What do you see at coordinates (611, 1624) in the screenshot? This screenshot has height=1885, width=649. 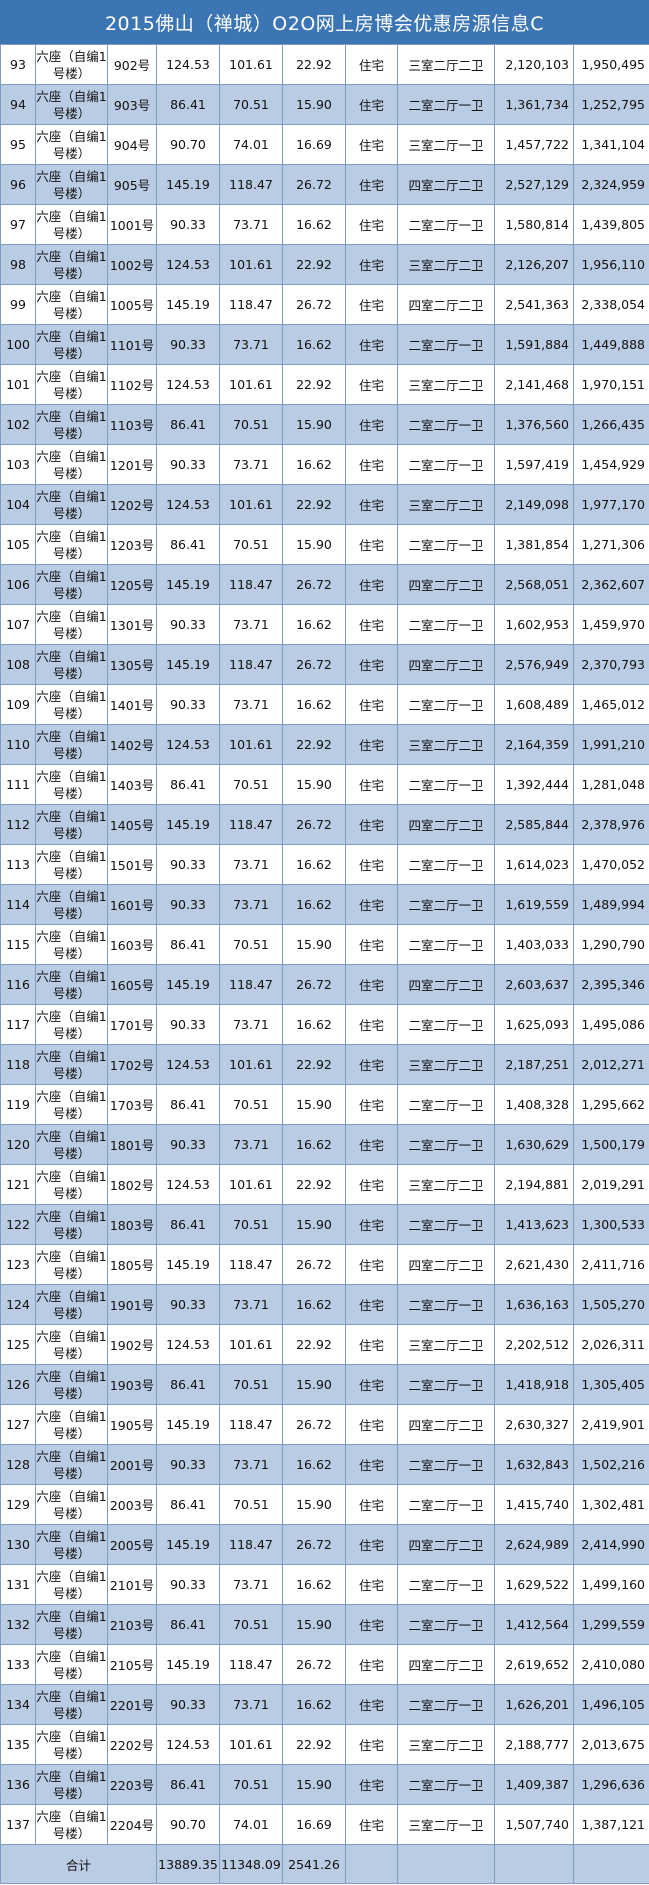 I see `discount-price: 1,299,559` at bounding box center [611, 1624].